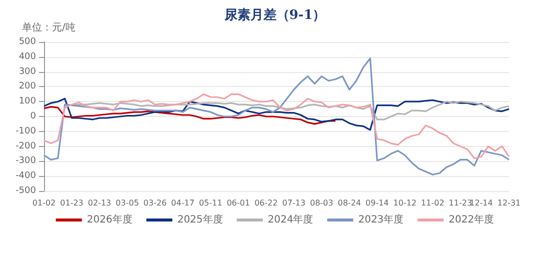  What do you see at coordinates (481, 203) in the screenshot?
I see `x-tick-label: 12-14` at bounding box center [481, 203].